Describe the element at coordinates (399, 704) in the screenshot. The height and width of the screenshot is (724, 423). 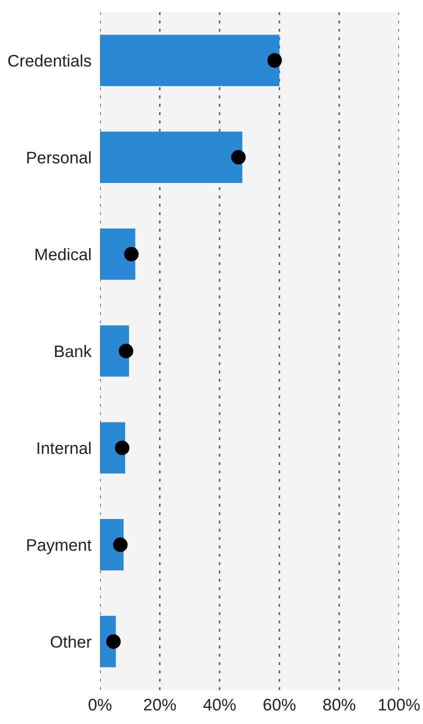
I see `x-tick-label: 100%` at that location.